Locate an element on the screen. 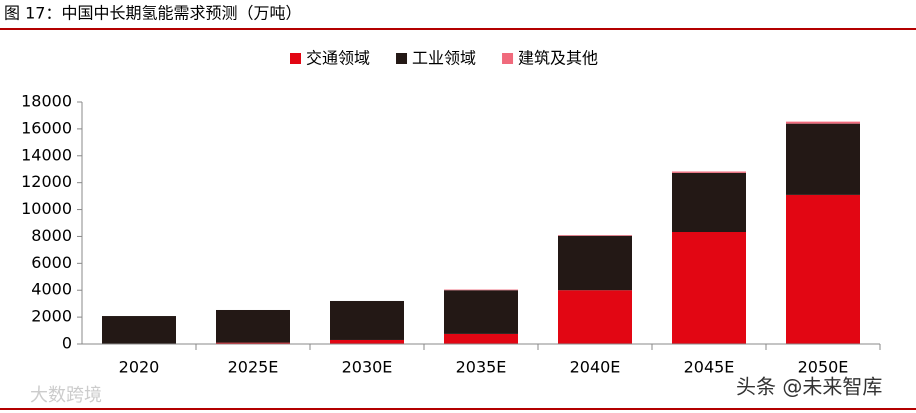 This screenshot has height=413, width=916. y-tick-label: 12000 is located at coordinates (46, 181).